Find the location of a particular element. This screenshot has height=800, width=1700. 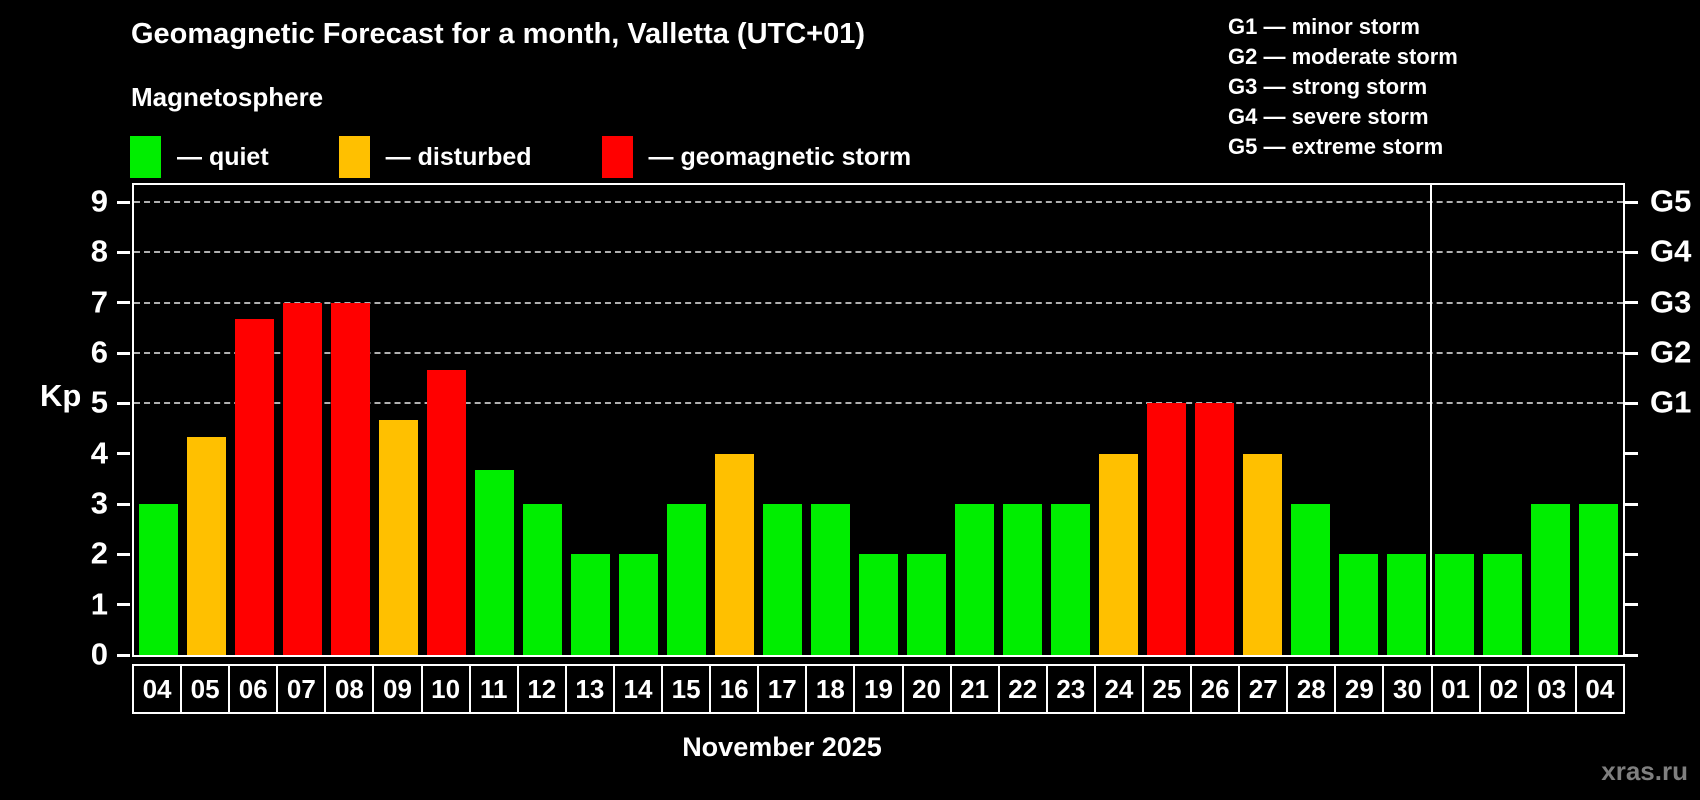

y-tick-label-5: 5 is located at coordinates (99, 402).